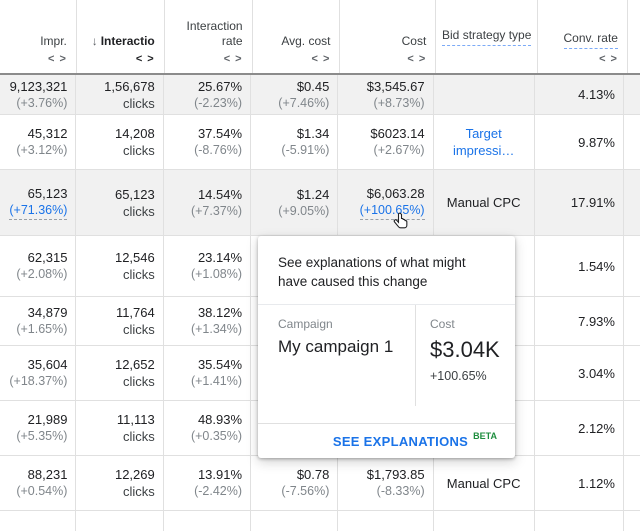 This screenshot has height=531, width=640. I want to click on interaction-rate-change: (+7.37%), so click(216, 210).